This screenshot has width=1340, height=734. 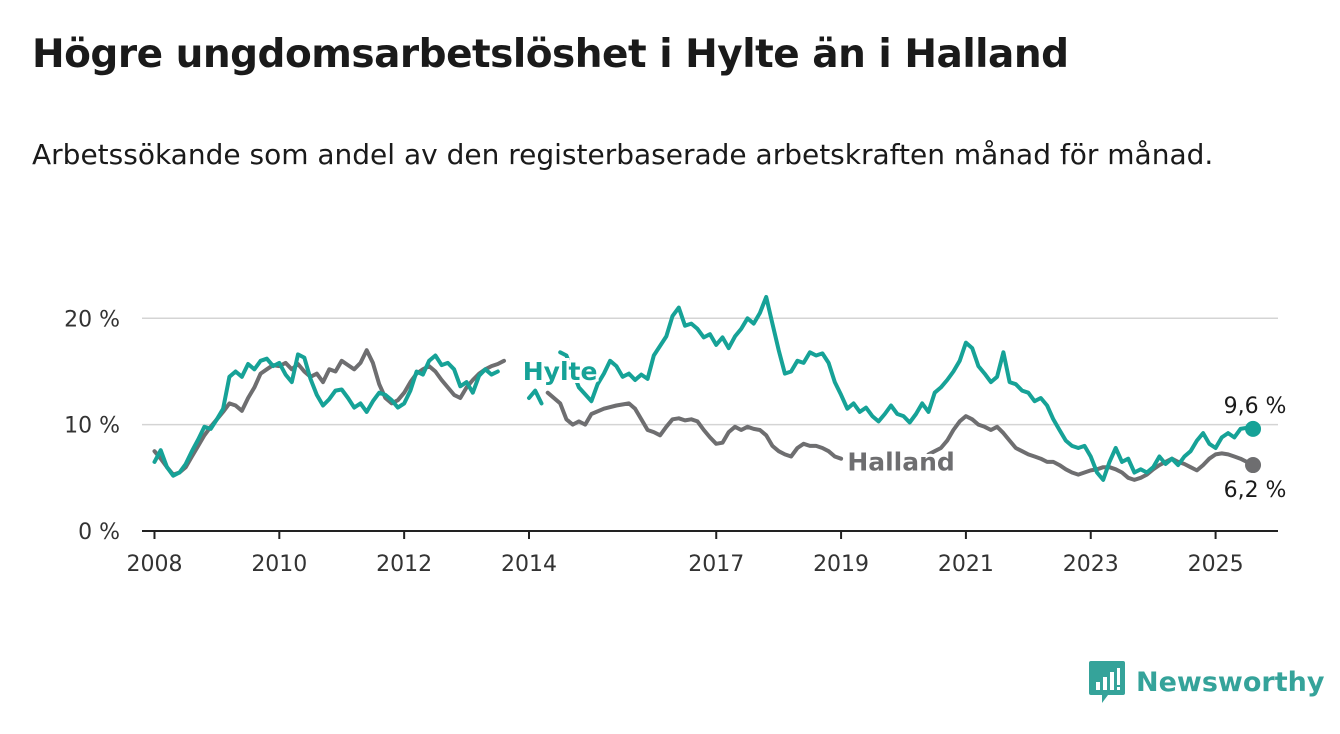 I want to click on newsworthy-logo-icon, so click(x=1107, y=682).